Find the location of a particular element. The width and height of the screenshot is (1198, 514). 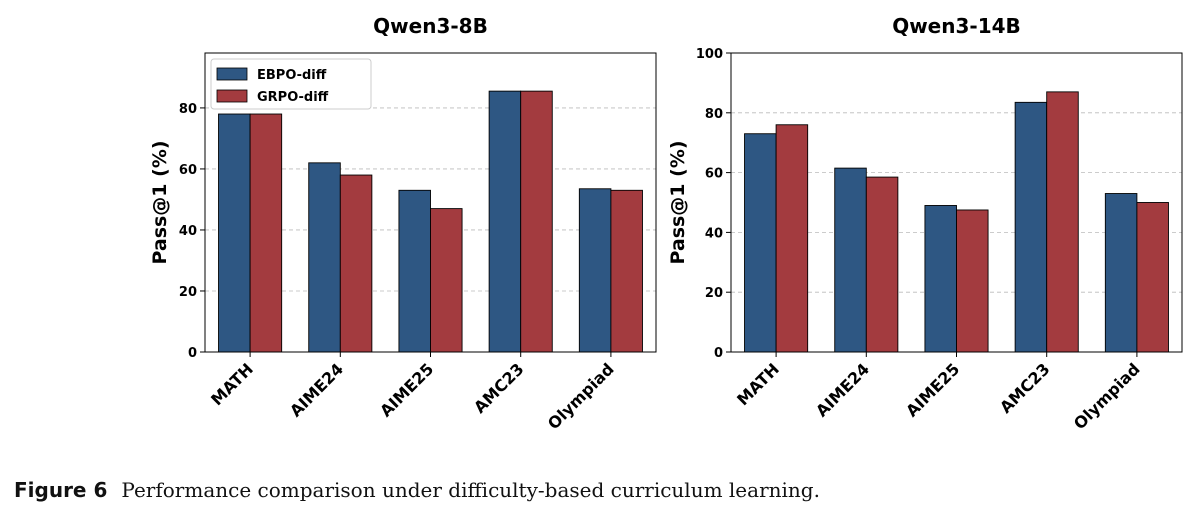

legend-box is located at coordinates (291, 84).